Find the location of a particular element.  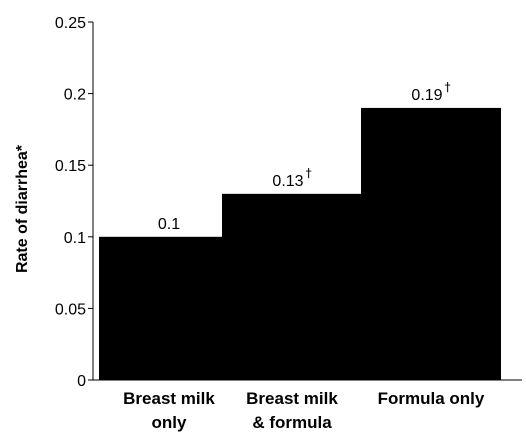

y-tick-label: 0.15 is located at coordinates (70, 166).